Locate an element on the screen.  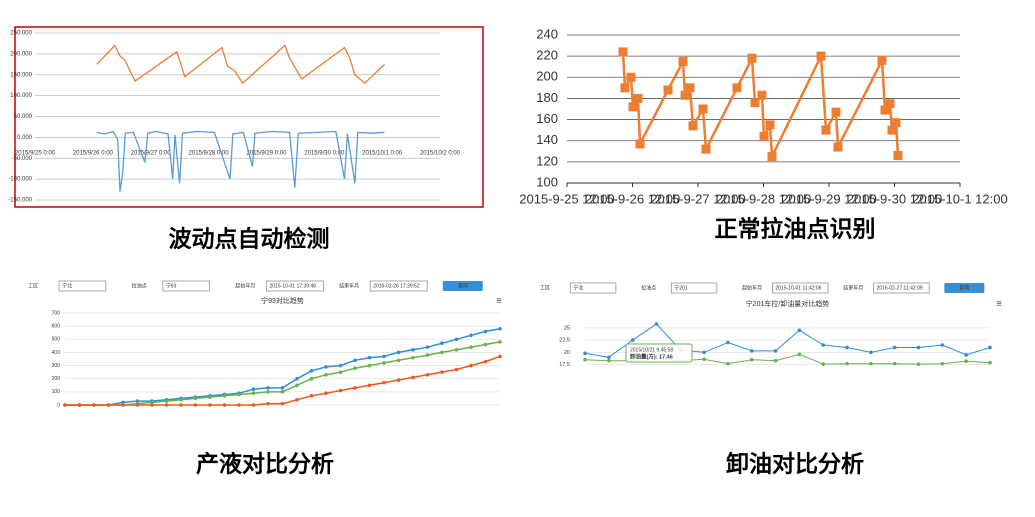
x-tick-label: 2015/9/28 0:00 is located at coordinates (209, 154).